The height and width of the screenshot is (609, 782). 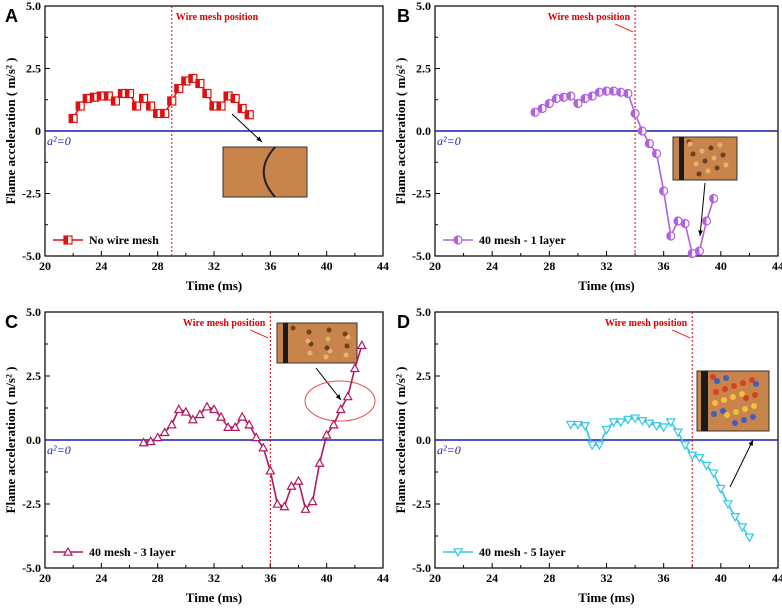 What do you see at coordinates (33, 69) in the screenshot?
I see `y-tick-label: 2.5` at bounding box center [33, 69].